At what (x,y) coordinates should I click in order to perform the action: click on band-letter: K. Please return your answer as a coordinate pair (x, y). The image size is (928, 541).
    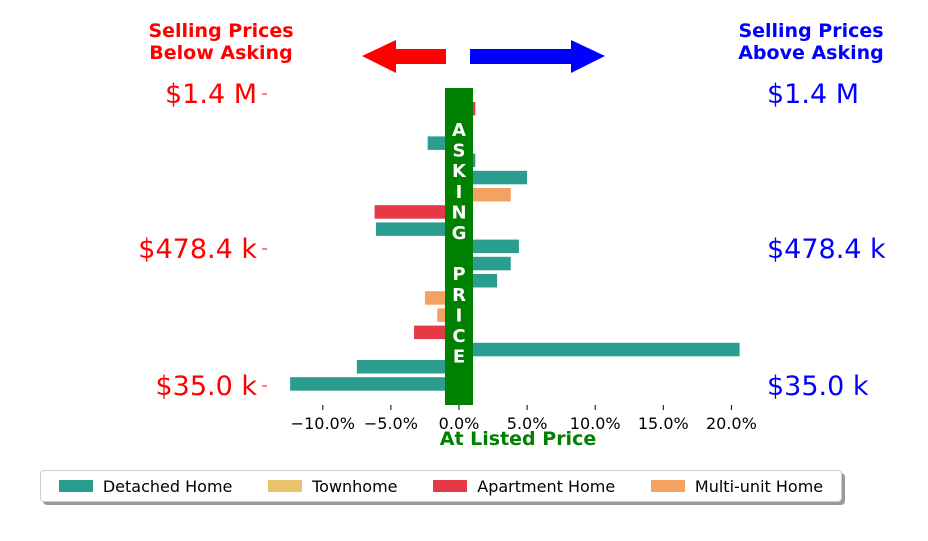
    Looking at the image, I should click on (459, 171).